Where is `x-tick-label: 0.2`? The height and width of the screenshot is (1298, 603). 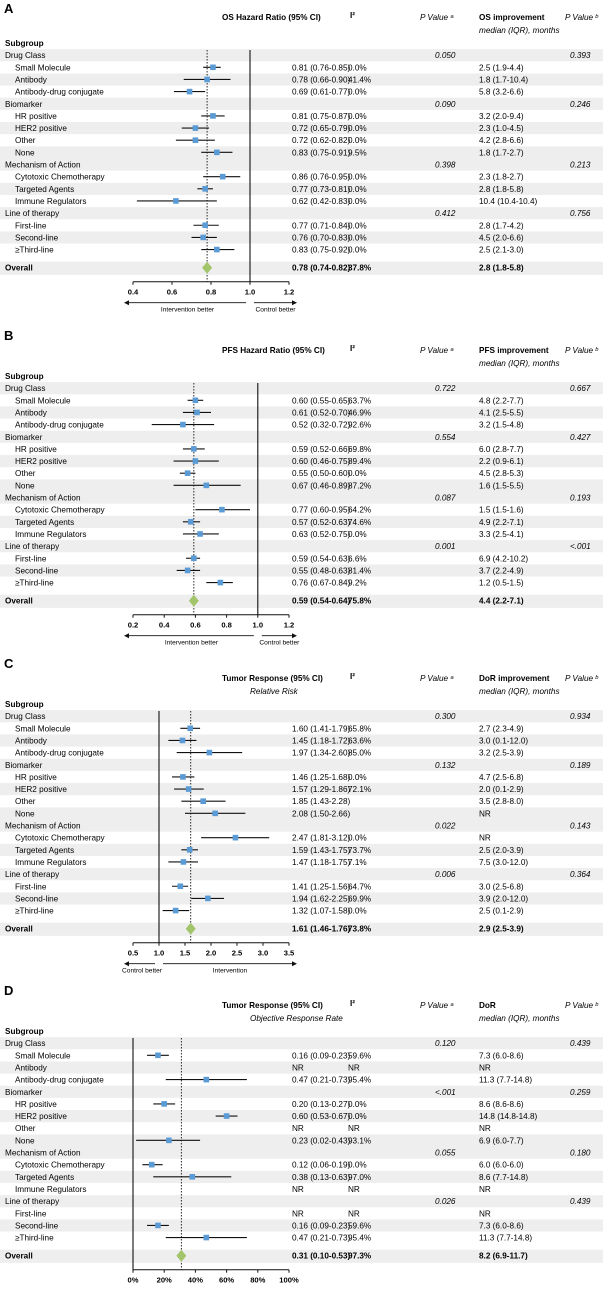 x-tick-label: 0.2 is located at coordinates (133, 625).